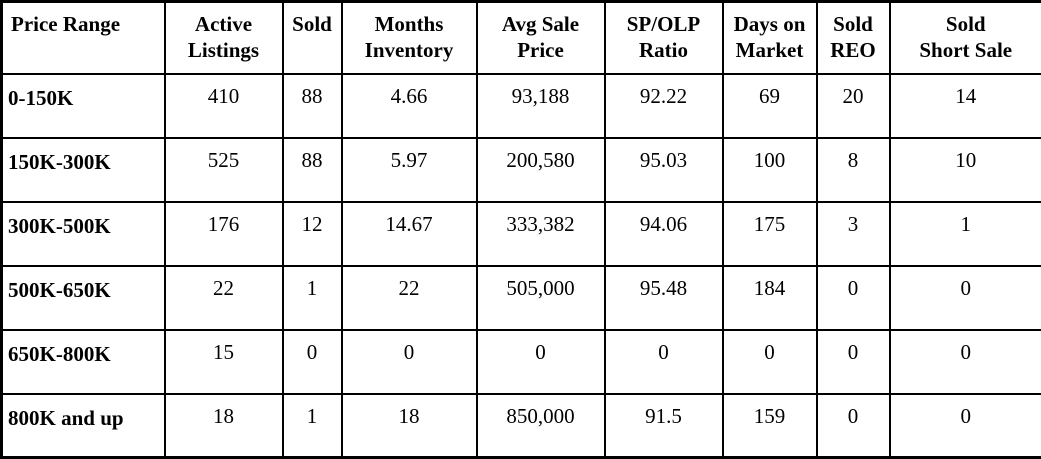 This screenshot has width=1041, height=459. What do you see at coordinates (312, 361) in the screenshot?
I see `sold-cell: 0` at bounding box center [312, 361].